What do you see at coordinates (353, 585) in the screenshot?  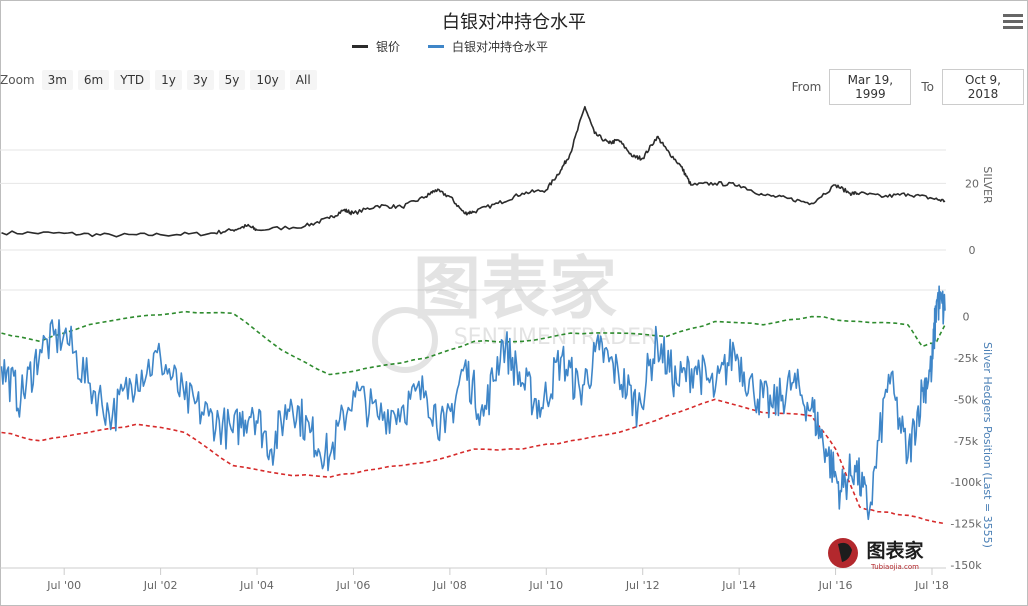 I see `x-tick-label: Jul '06` at bounding box center [353, 585].